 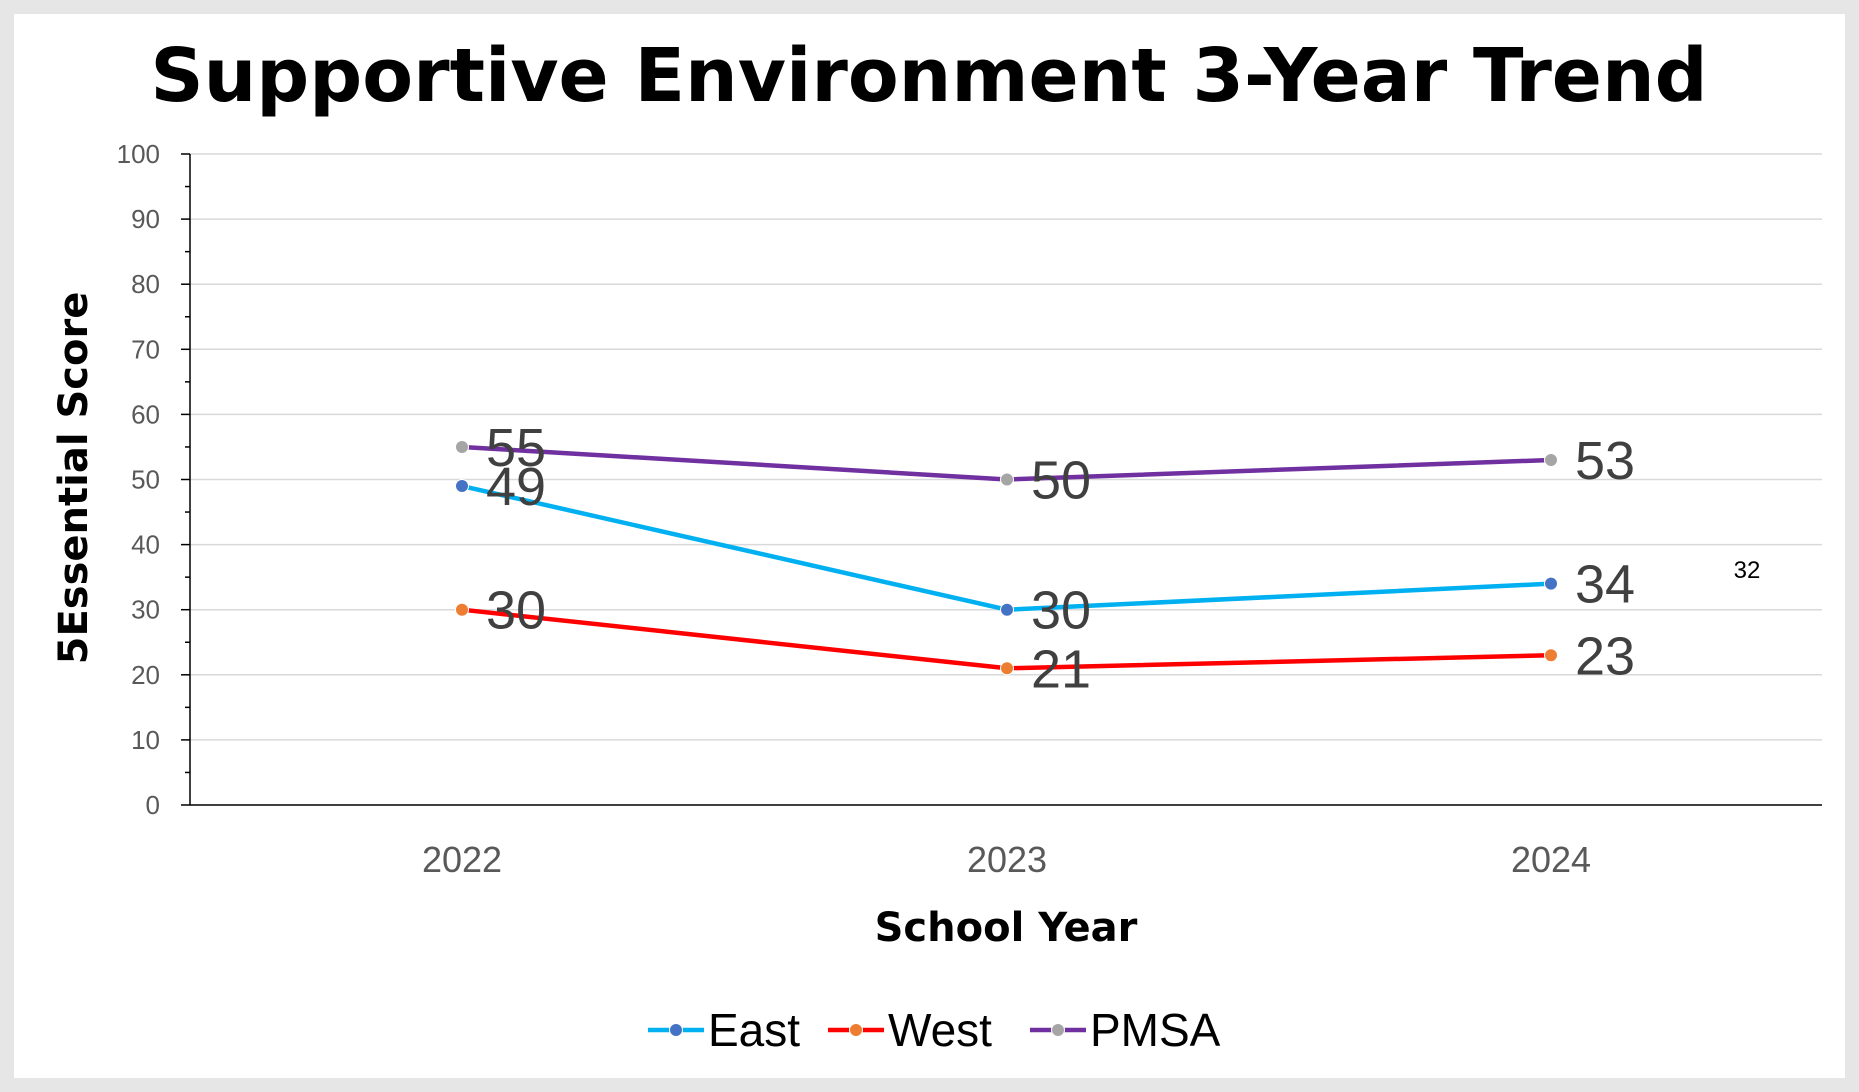 What do you see at coordinates (1551, 859) in the screenshot?
I see `x-tick-label: 2024` at bounding box center [1551, 859].